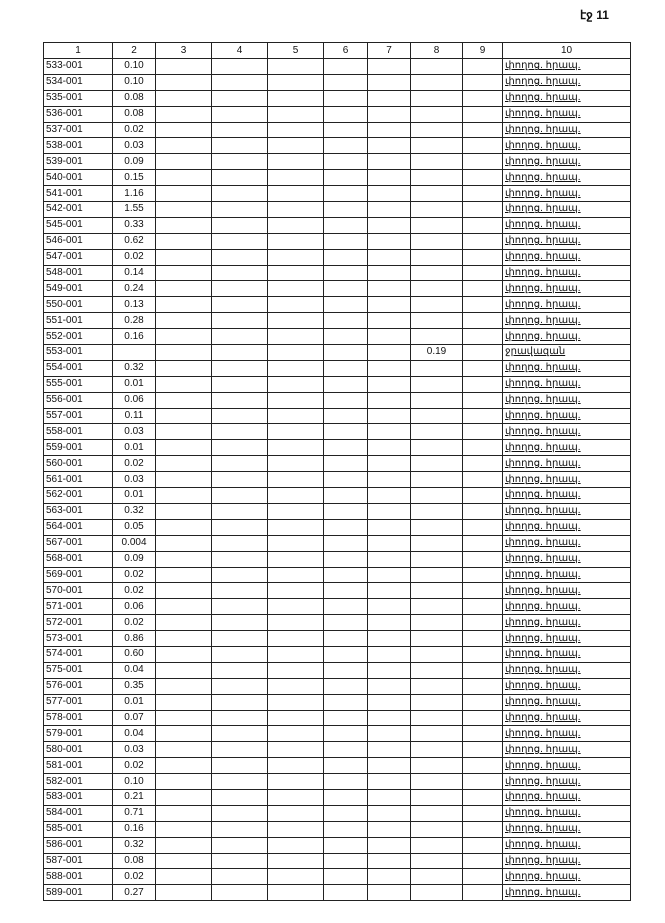 This screenshot has width=665, height=923. What do you see at coordinates (134, 273) in the screenshot?
I see `cell-col-2: 0.14` at bounding box center [134, 273].